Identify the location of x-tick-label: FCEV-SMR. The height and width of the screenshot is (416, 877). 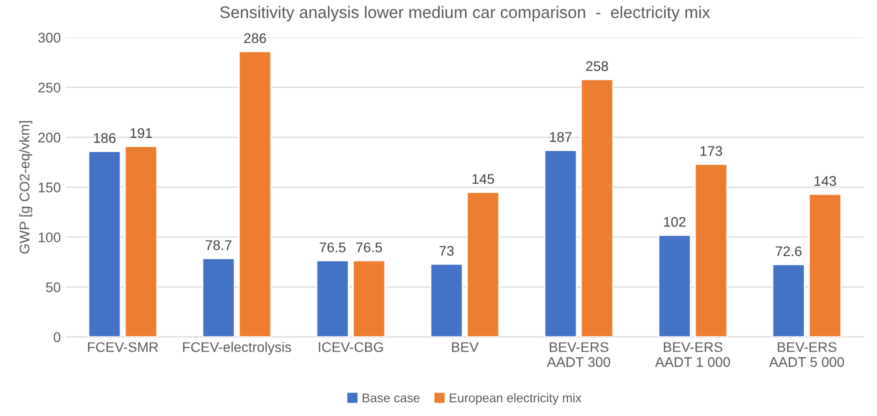
(123, 347).